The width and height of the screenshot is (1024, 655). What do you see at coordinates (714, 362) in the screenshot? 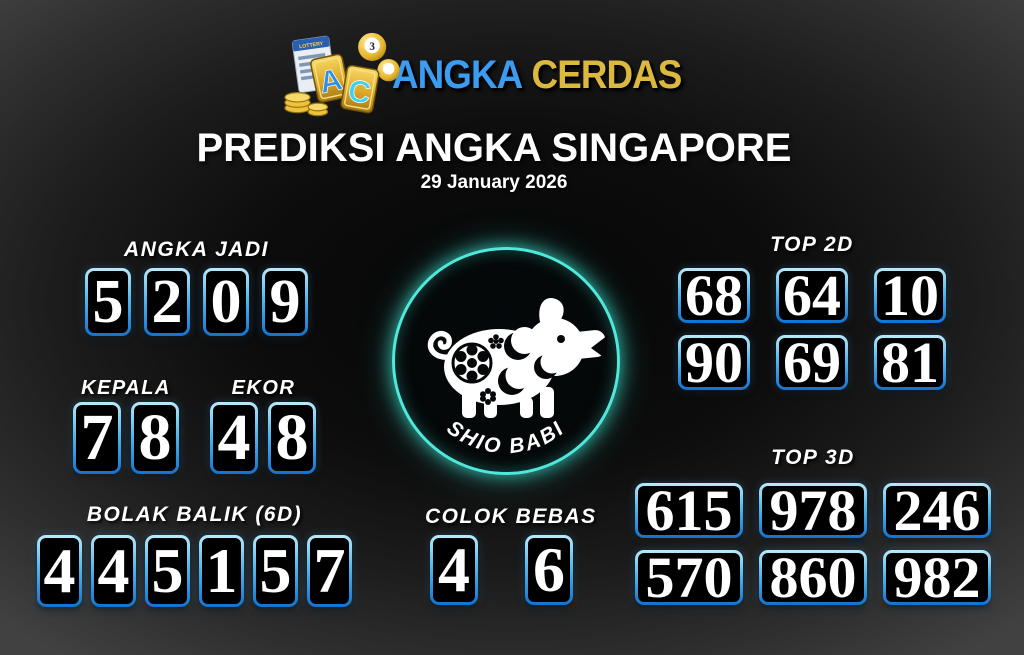
I see `number-tile: 90` at bounding box center [714, 362].